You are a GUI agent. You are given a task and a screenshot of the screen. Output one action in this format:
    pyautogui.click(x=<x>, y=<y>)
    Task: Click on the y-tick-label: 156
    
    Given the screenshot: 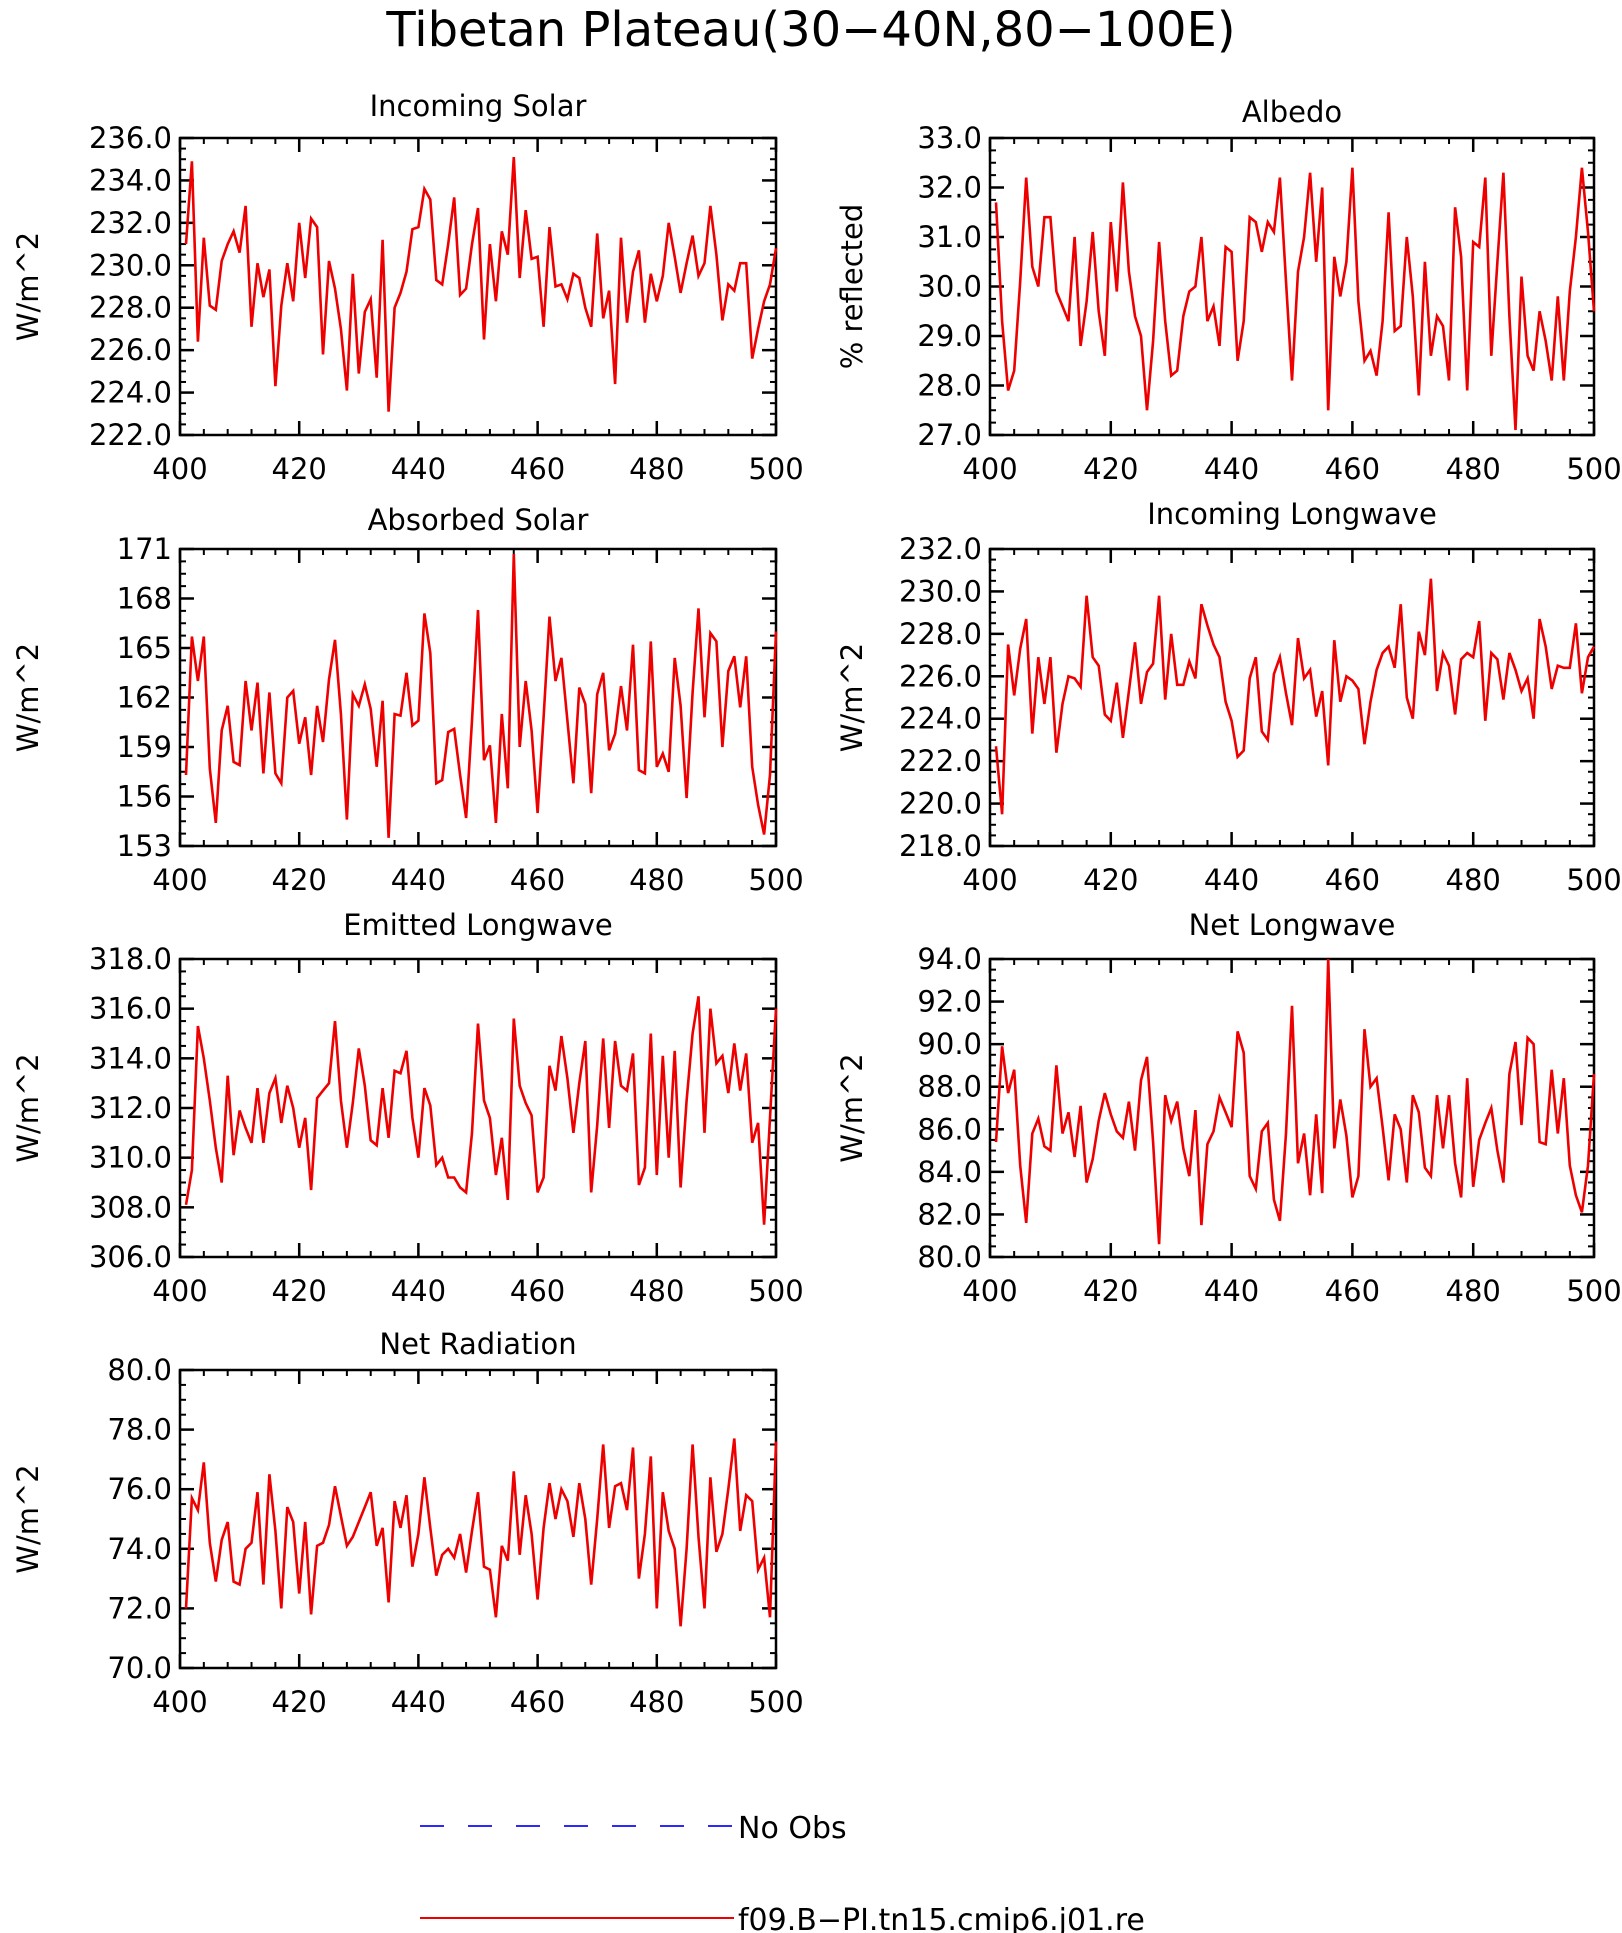 What is the action you would take?
    pyautogui.click(x=144, y=797)
    